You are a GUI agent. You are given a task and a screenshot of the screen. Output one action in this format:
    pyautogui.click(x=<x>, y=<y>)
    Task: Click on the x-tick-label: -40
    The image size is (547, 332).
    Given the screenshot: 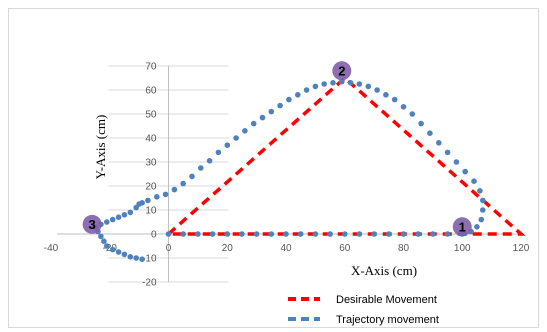 What is the action you would take?
    pyautogui.click(x=51, y=248)
    